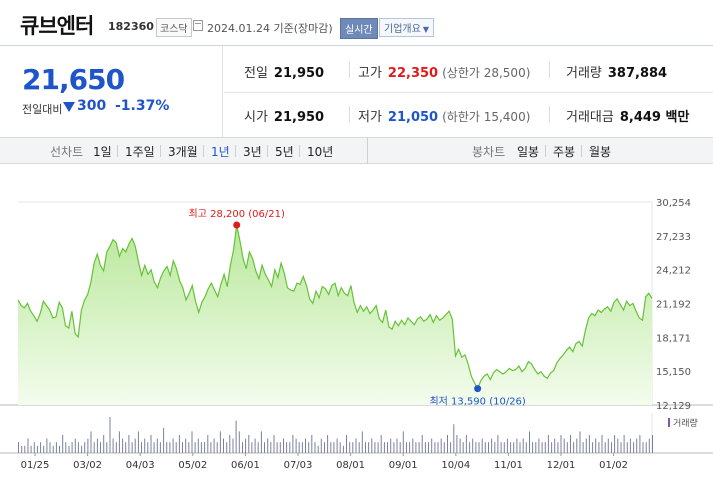  Describe the element at coordinates (600, 152) in the screenshot. I see `tab-monthly: 월봉` at that location.